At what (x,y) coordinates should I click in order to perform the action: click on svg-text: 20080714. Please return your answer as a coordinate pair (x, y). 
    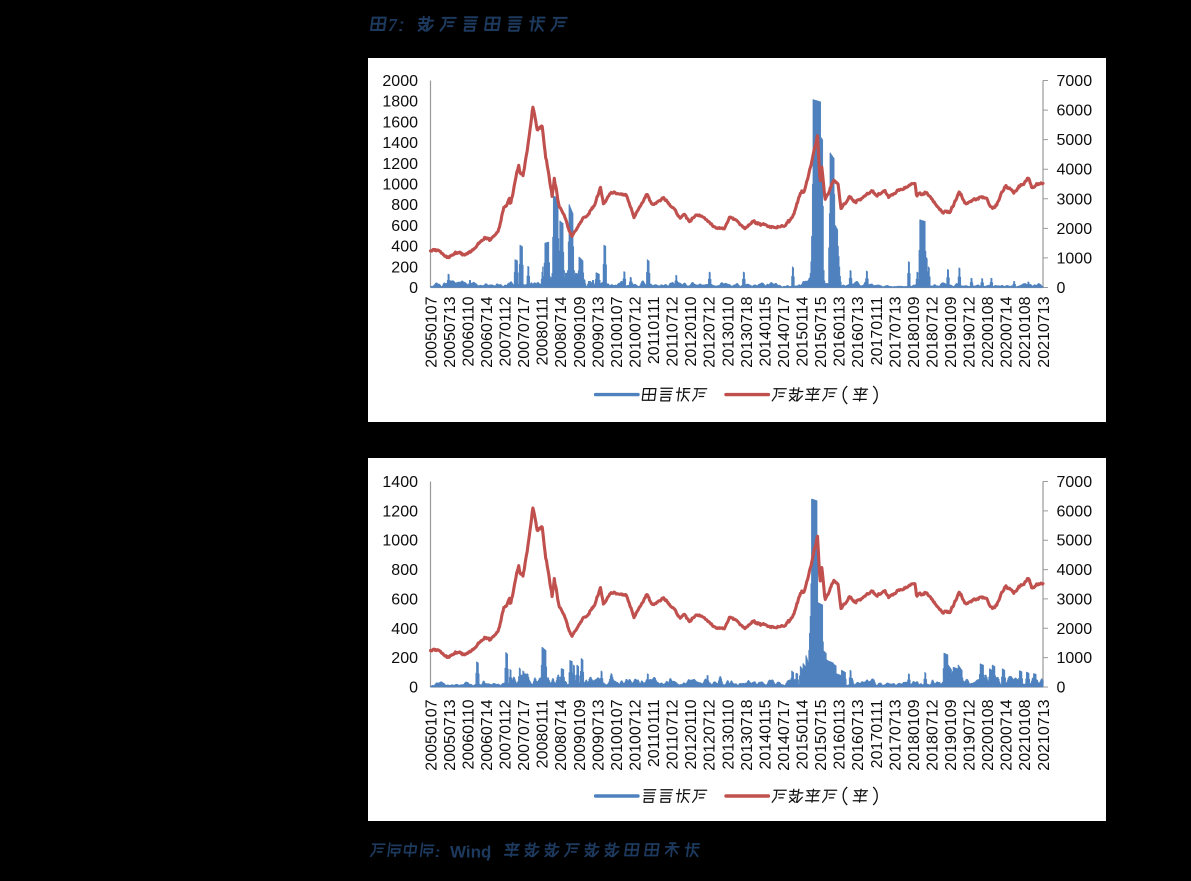
    Looking at the image, I should click on (561, 734).